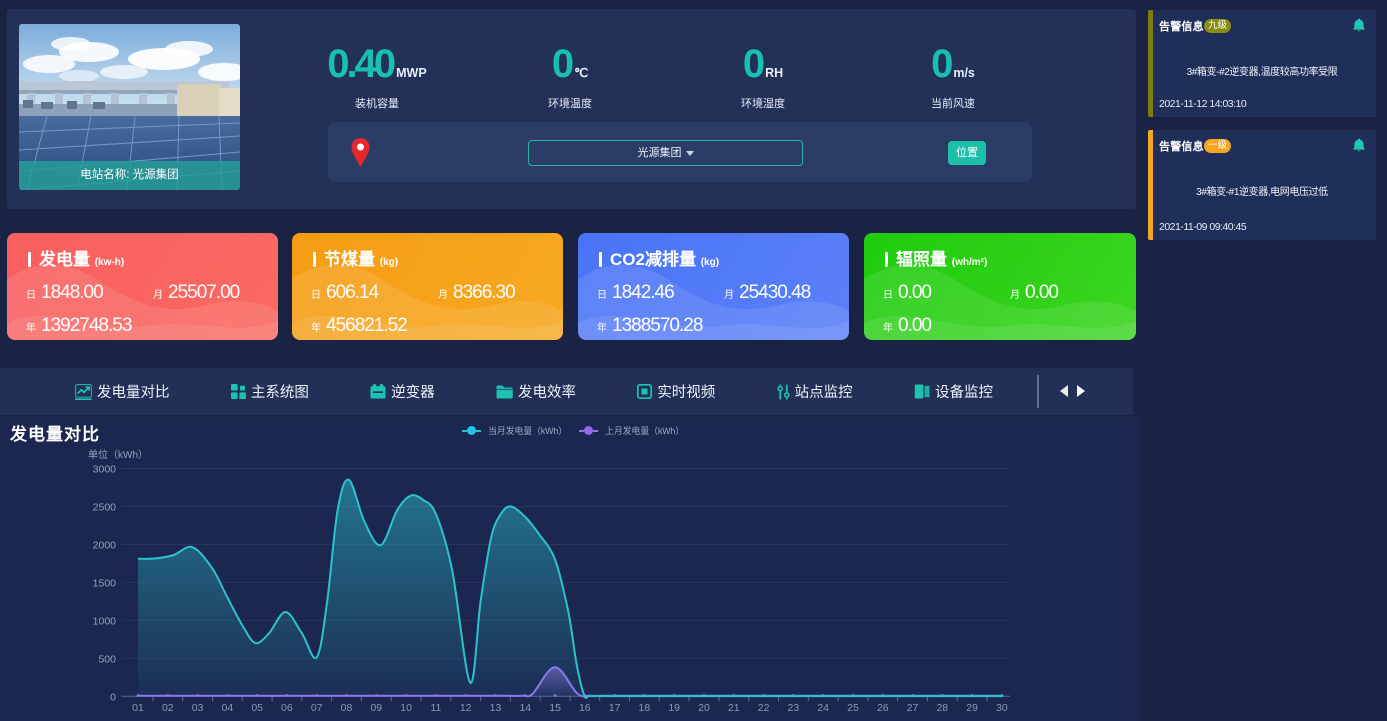  Describe the element at coordinates (615, 708) in the screenshot. I see `svg-text: 17` at that location.